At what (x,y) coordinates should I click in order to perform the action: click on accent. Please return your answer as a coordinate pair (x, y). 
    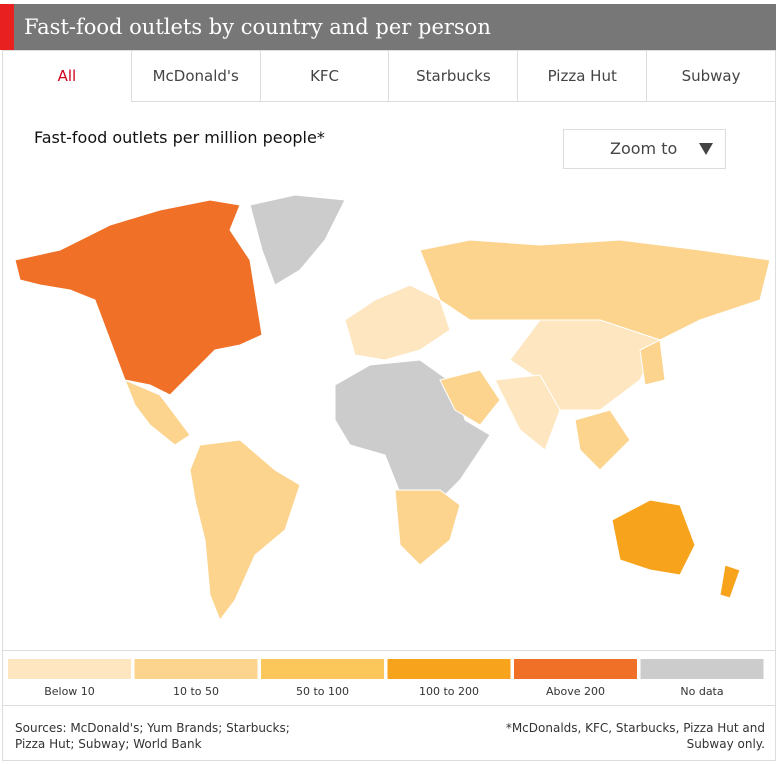
    Looking at the image, I should click on (7, 27).